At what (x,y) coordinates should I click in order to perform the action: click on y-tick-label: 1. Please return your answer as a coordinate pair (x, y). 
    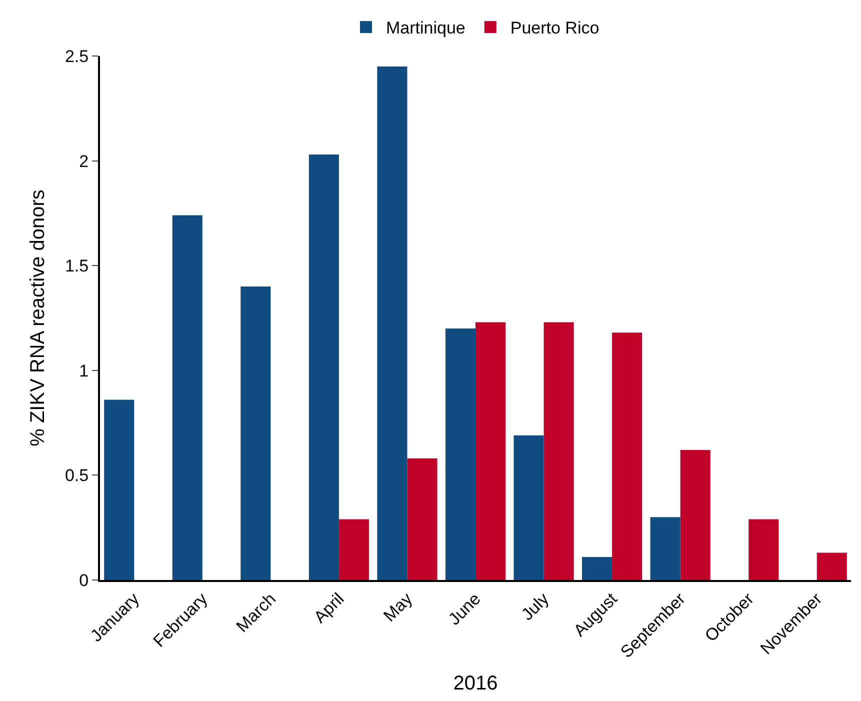
    Looking at the image, I should click on (84, 370).